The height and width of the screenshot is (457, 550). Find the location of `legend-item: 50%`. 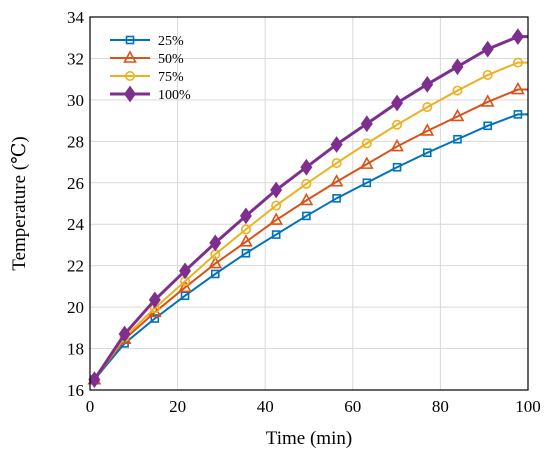

legend-item: 50% is located at coordinates (147, 58).